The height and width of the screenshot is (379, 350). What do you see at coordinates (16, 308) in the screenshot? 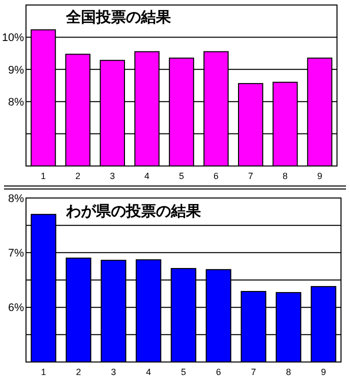
I see `y-tick-label: 6%` at bounding box center [16, 308].